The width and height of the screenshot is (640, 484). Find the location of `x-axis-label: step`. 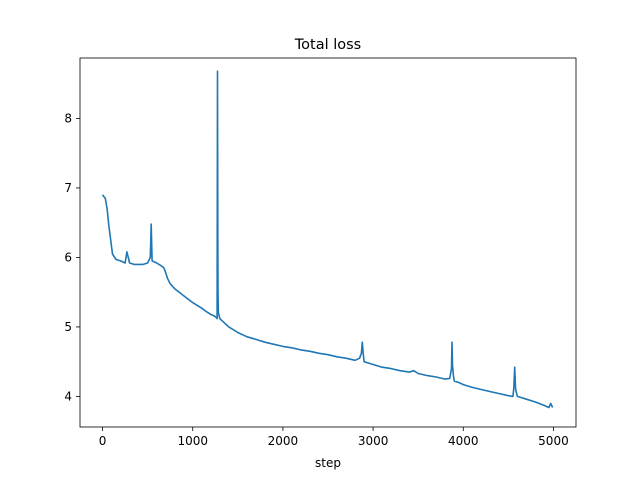

x-axis-label: step is located at coordinates (328, 463).